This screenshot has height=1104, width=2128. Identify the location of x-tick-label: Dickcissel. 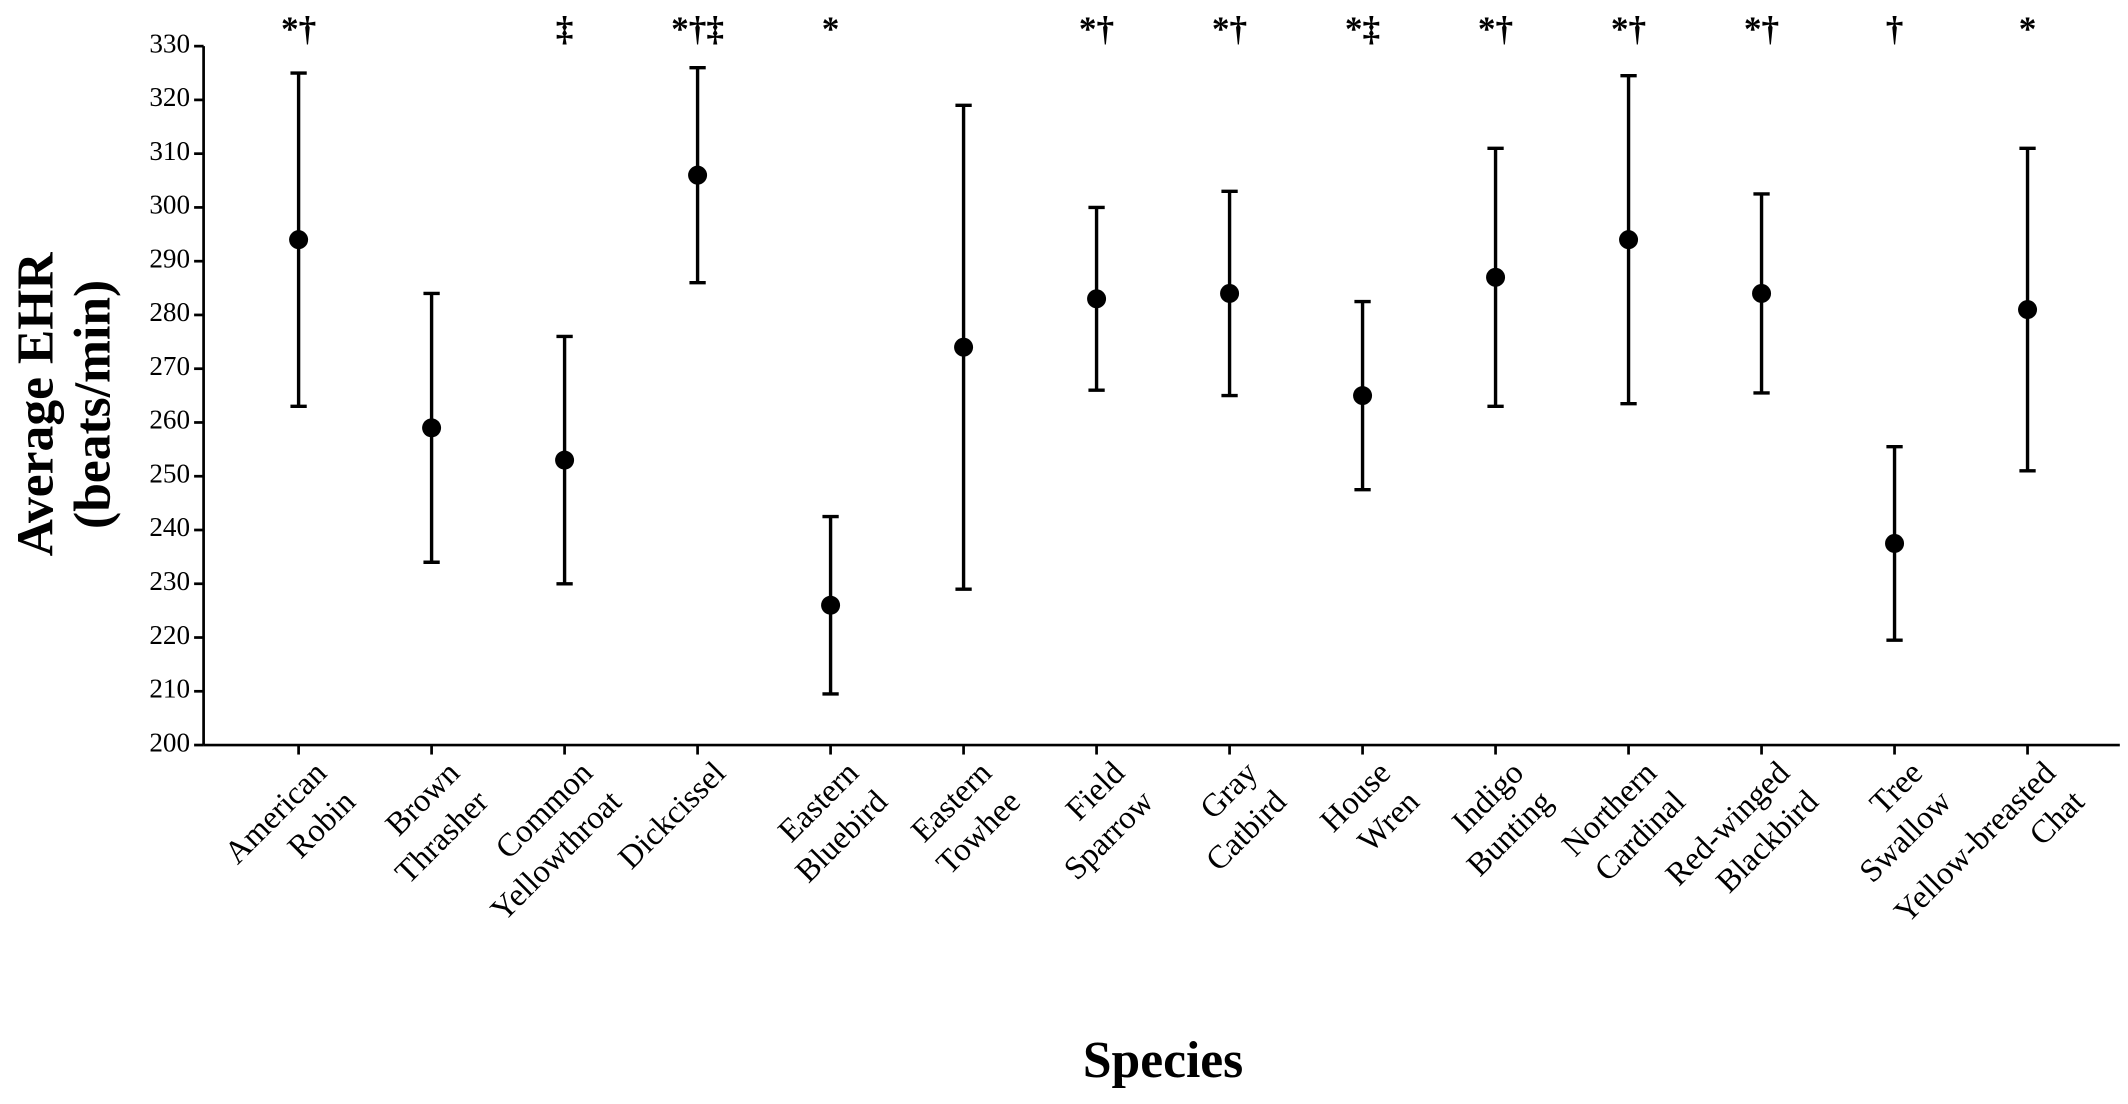
(672, 815).